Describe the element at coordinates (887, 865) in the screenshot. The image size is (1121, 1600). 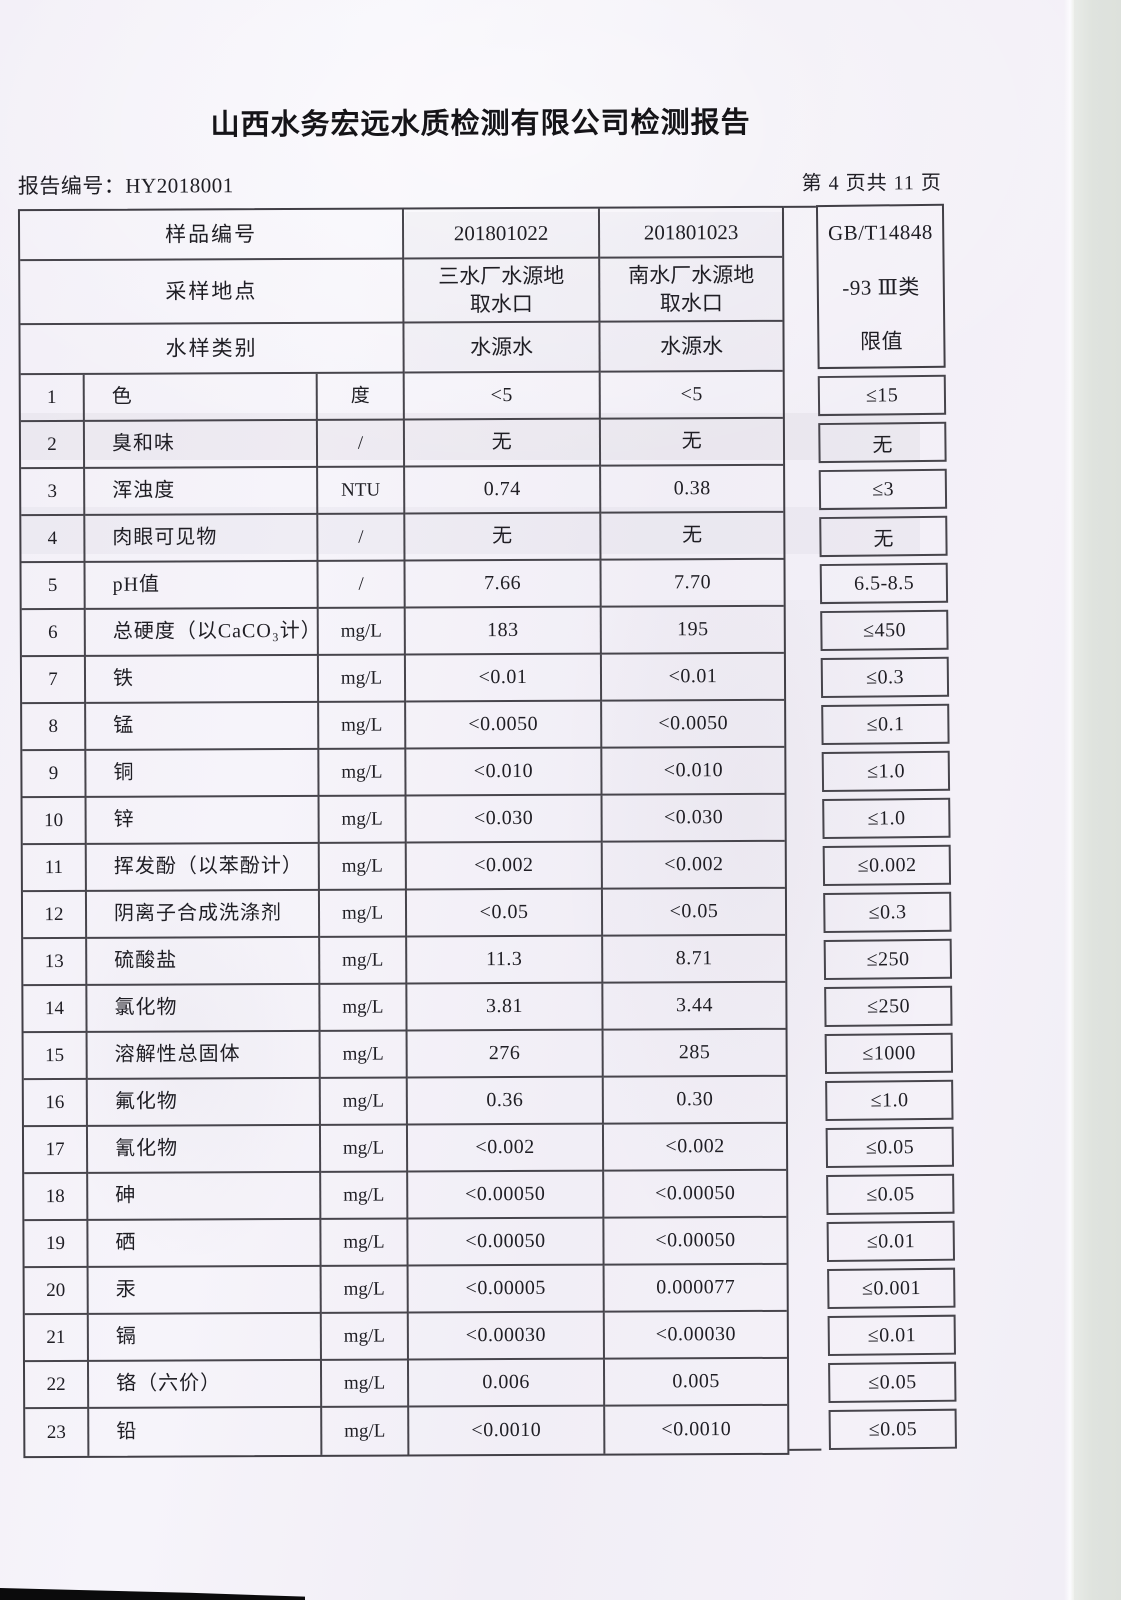
I see `limit-cell: ≤0.002` at that location.